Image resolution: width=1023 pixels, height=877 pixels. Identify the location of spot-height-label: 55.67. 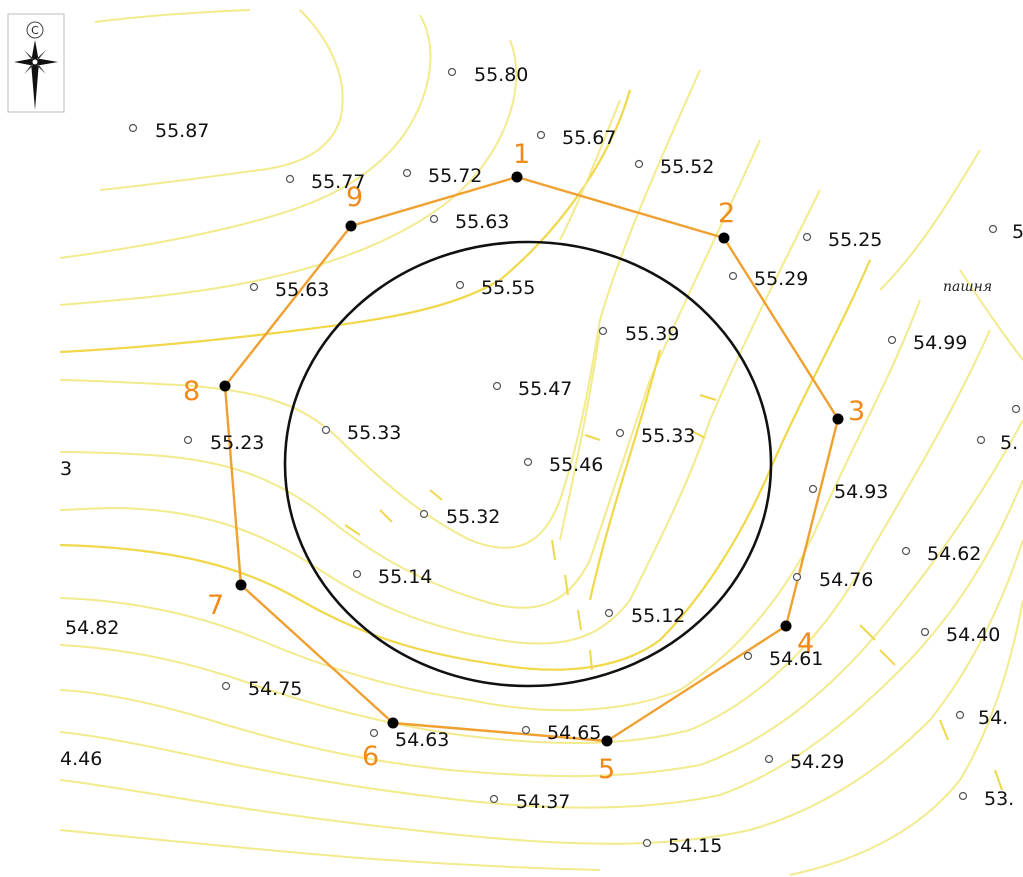
(589, 138).